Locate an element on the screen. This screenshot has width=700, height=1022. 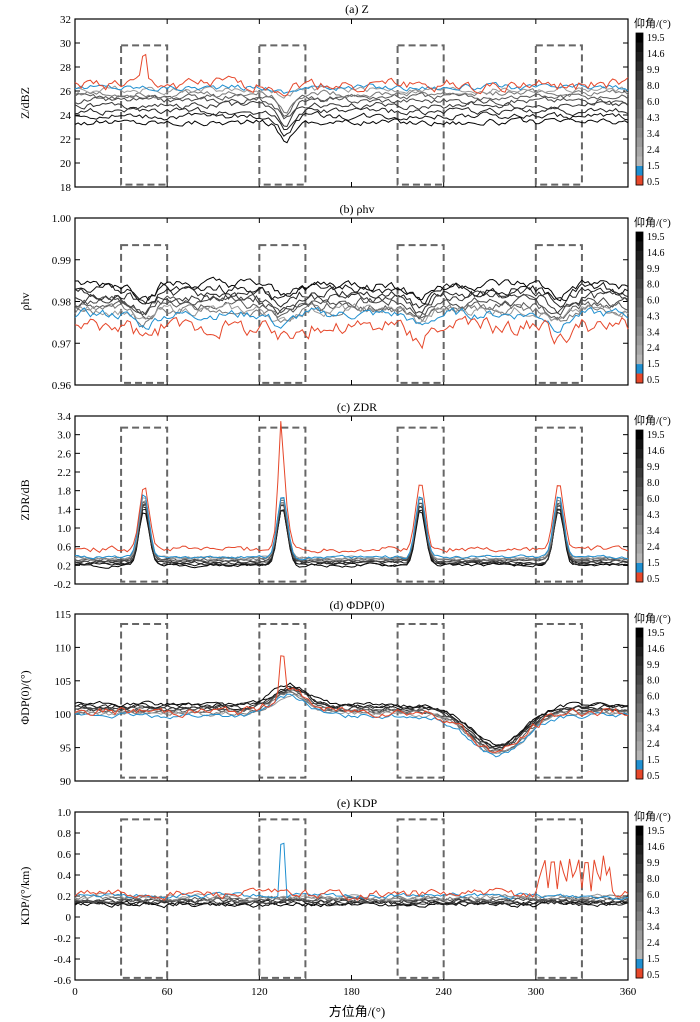
x-tick-label: 60 is located at coordinates (168, 992).